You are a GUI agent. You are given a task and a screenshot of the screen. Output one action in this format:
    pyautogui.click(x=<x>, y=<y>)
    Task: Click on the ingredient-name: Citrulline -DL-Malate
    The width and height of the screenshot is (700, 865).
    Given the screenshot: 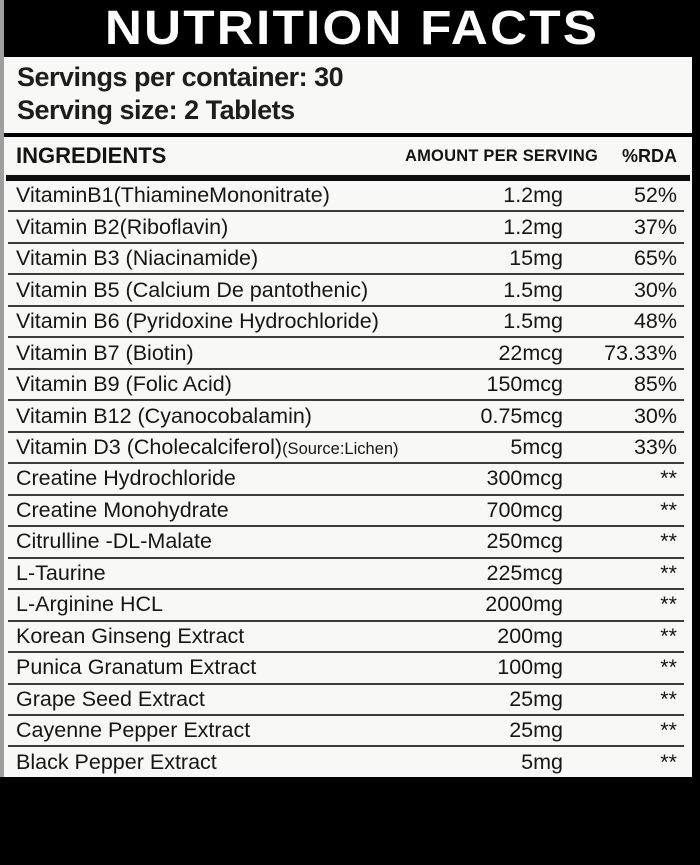 What is the action you would take?
    pyautogui.click(x=114, y=541)
    